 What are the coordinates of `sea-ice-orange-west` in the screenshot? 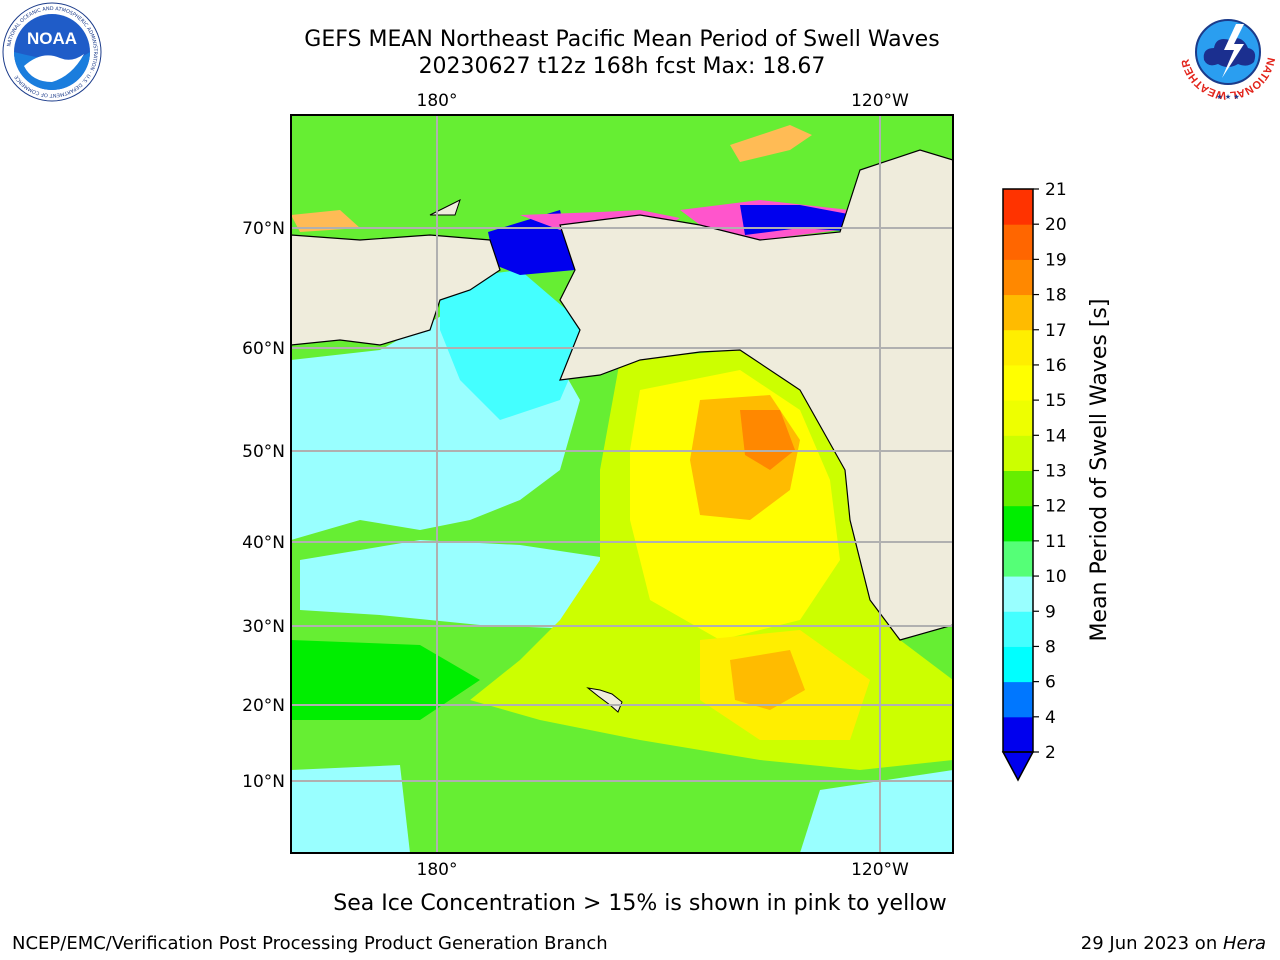 It's located at (325, 221).